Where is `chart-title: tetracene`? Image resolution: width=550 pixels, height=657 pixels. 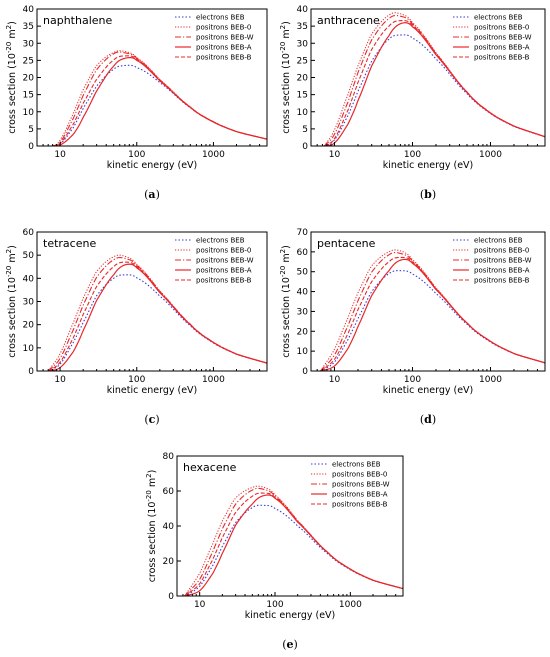 chart-title: tetracene is located at coordinates (69, 243).